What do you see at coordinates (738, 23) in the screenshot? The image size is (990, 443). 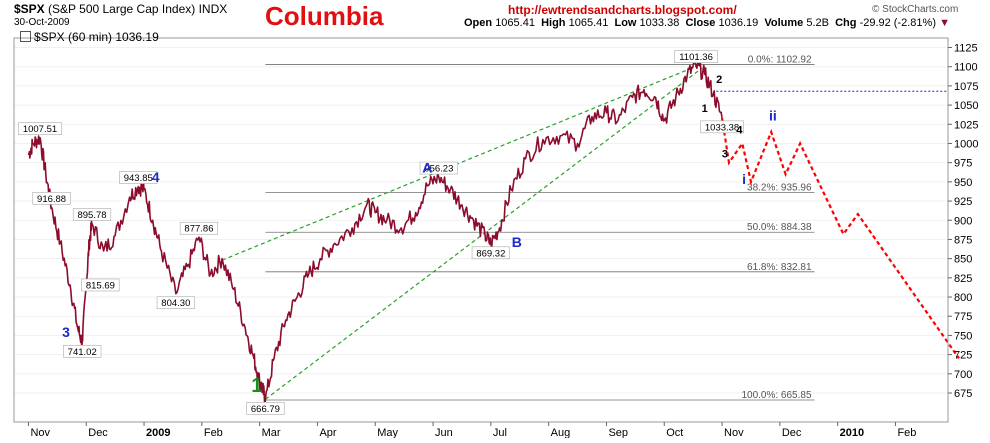 I see `close-value: 1036.19` at bounding box center [738, 23].